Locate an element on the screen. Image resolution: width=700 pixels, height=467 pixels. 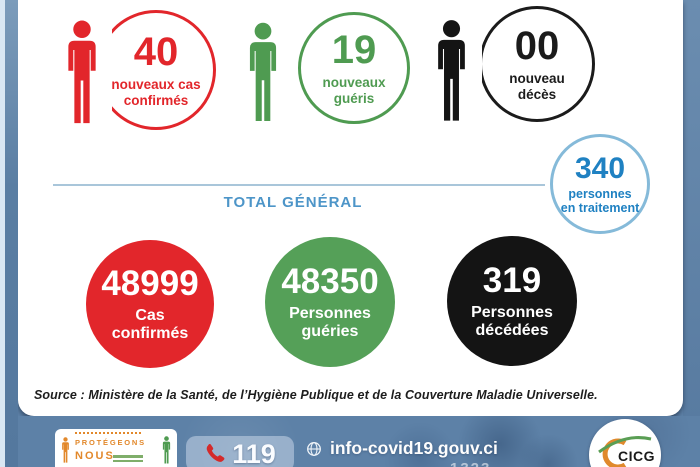
campaign-person-green-icon is located at coordinates (166, 450).